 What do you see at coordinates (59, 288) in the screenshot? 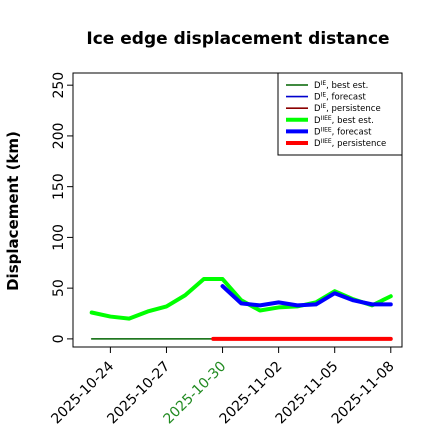
I see `y-tick-label: 50` at bounding box center [59, 288].